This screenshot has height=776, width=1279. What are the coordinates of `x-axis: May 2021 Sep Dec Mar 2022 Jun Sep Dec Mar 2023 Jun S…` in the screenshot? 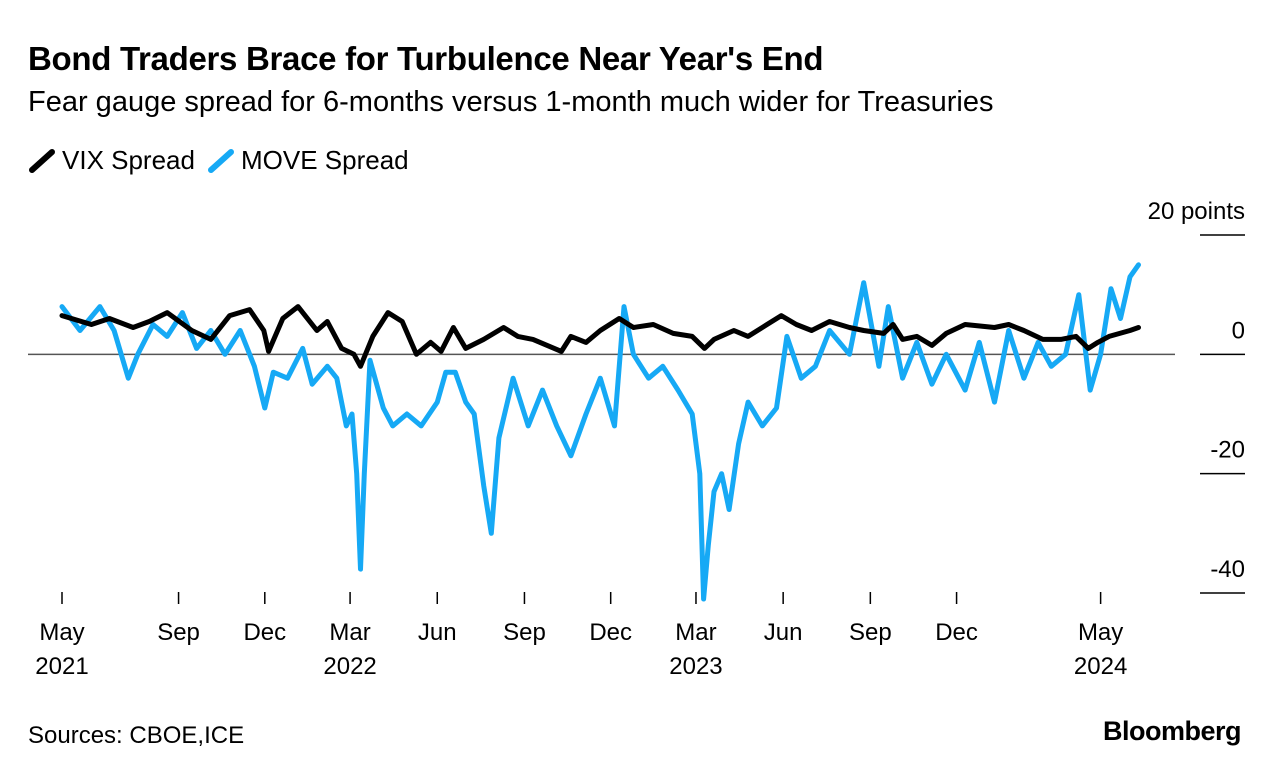 It's located at (581, 636).